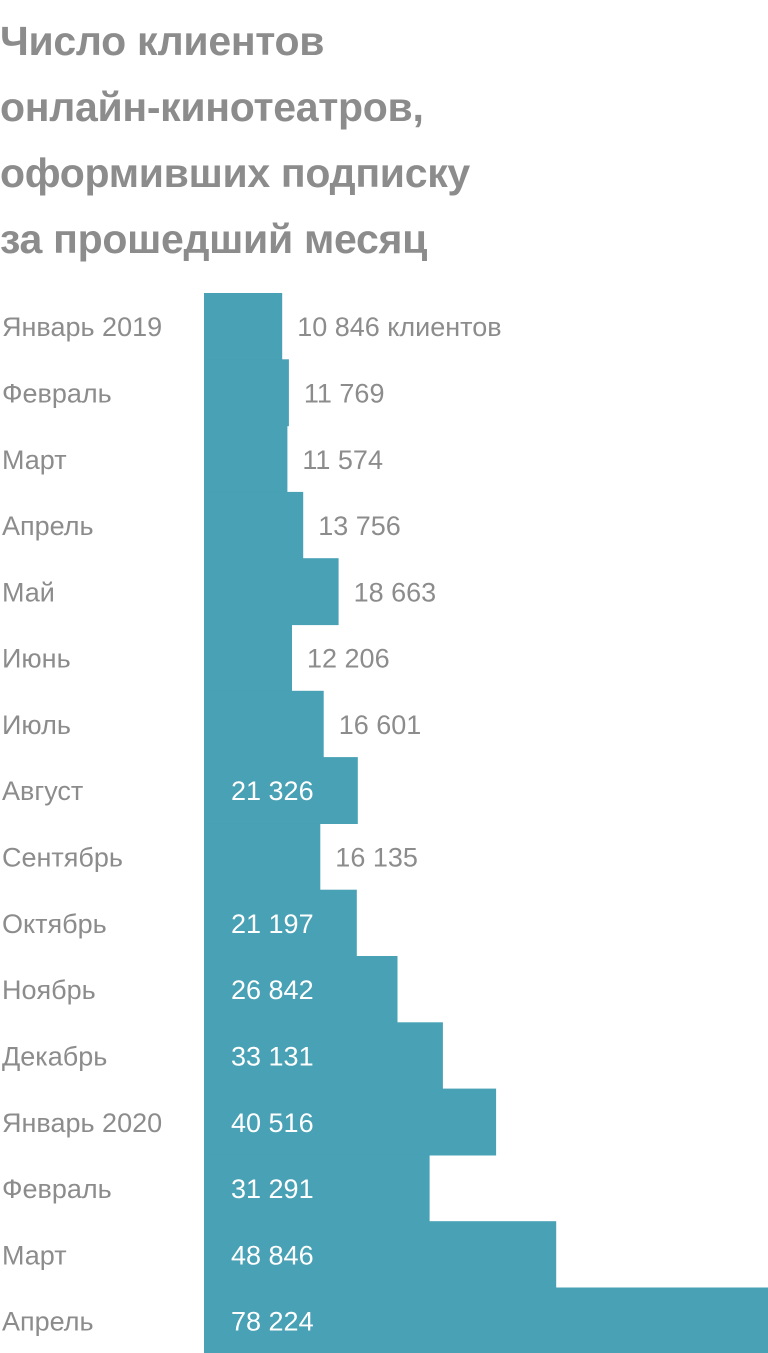 The height and width of the screenshot is (1353, 768). What do you see at coordinates (62, 858) in the screenshot?
I see `category-label: Сентябрь` at bounding box center [62, 858].